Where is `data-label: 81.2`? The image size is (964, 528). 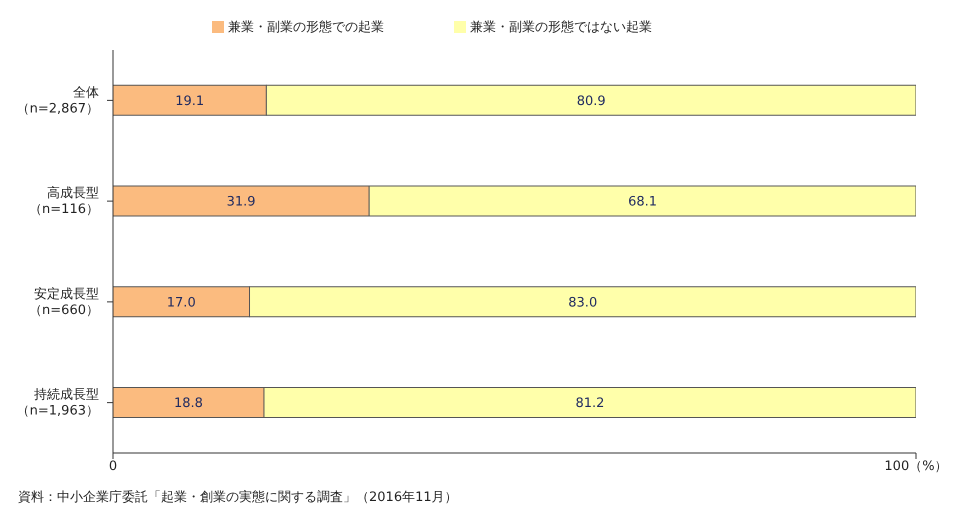 data-label: 81.2 is located at coordinates (590, 404).